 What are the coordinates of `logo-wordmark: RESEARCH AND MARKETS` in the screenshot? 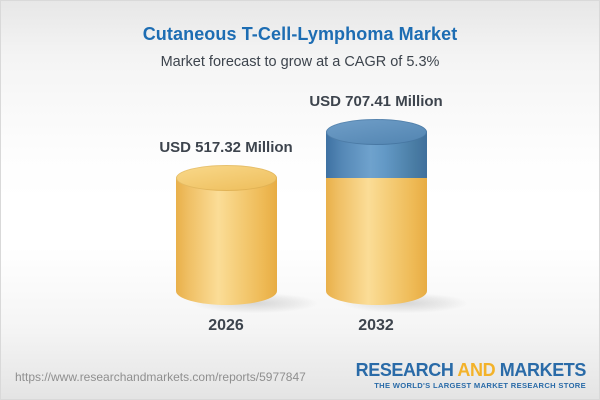 It's located at (471, 370).